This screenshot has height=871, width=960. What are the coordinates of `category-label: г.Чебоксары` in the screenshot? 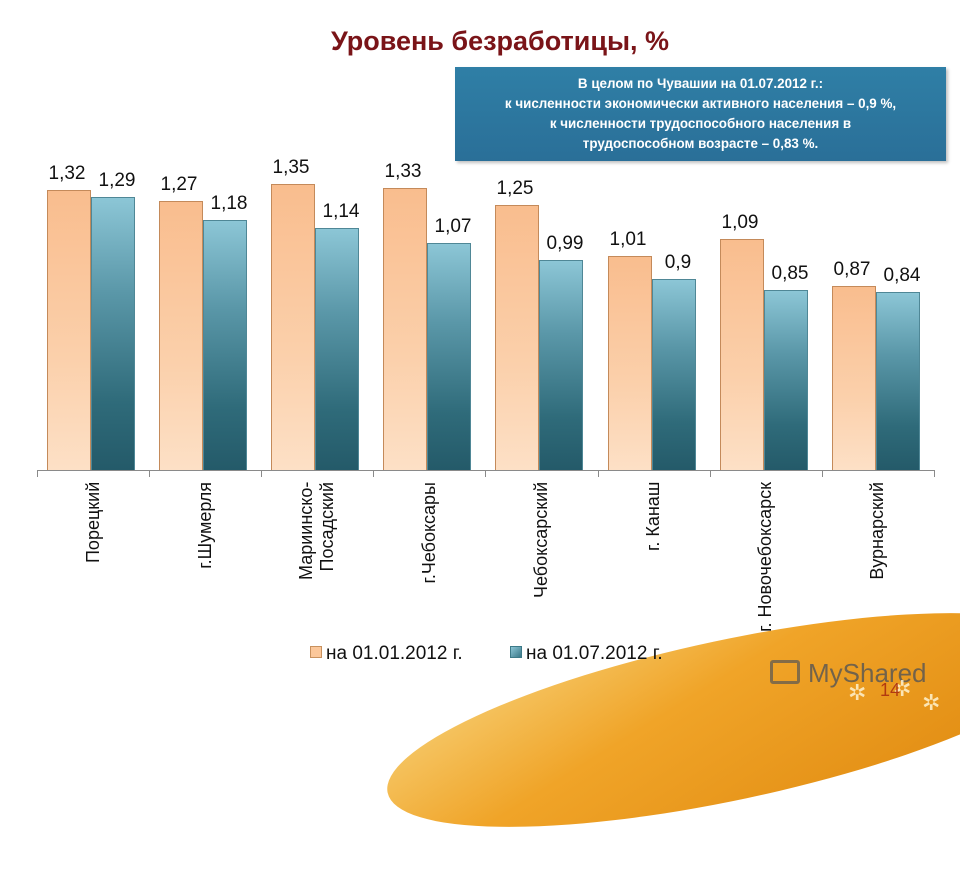 It's located at (429, 533).